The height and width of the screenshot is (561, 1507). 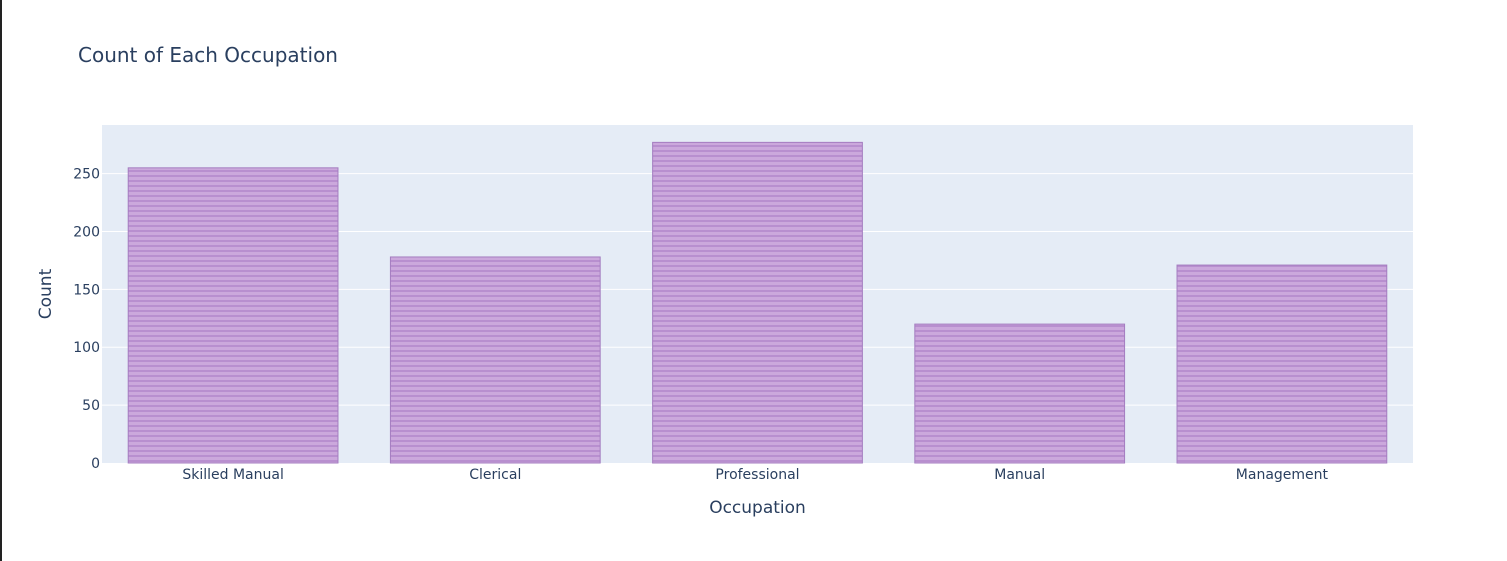 I want to click on y-tick-label: 150, so click(x=86, y=290).